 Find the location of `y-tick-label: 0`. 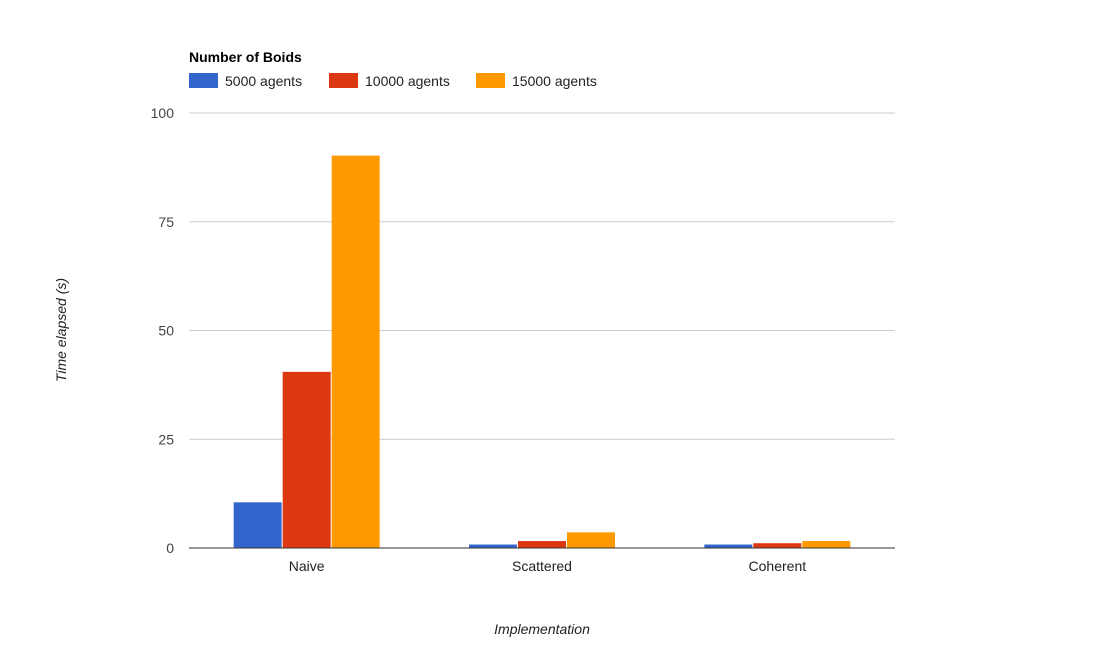

y-tick-label: 0 is located at coordinates (170, 548).